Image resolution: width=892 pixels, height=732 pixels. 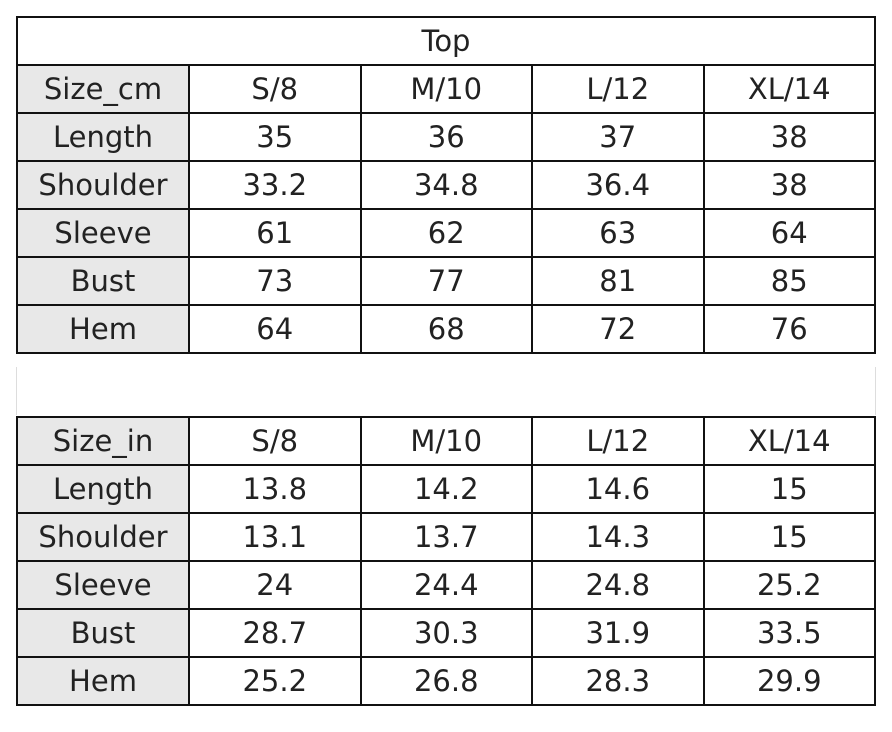 What do you see at coordinates (618, 633) in the screenshot?
I see `measure-value: 31.9` at bounding box center [618, 633].